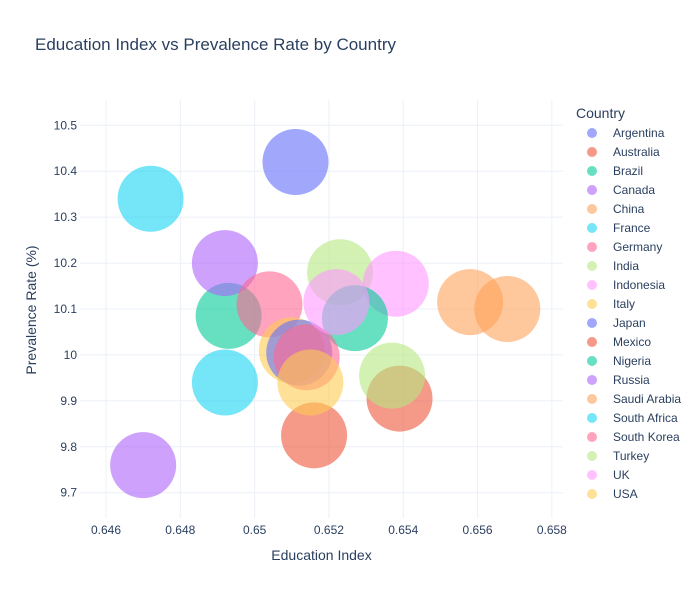 This screenshot has width=700, height=600. Describe the element at coordinates (66, 309) in the screenshot. I see `y-tick-label: 10.1` at that location.